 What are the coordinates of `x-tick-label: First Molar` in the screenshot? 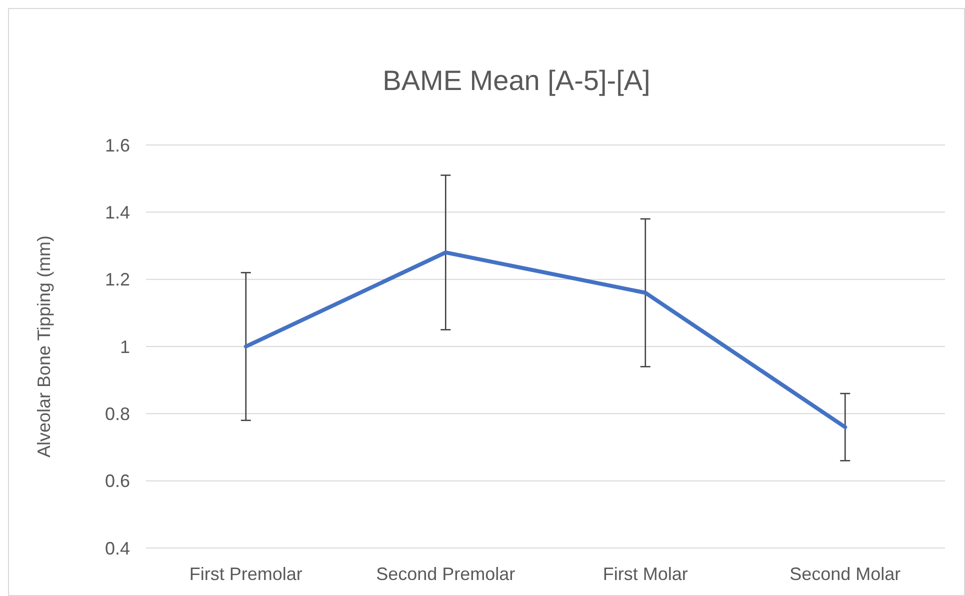 It's located at (645, 574).